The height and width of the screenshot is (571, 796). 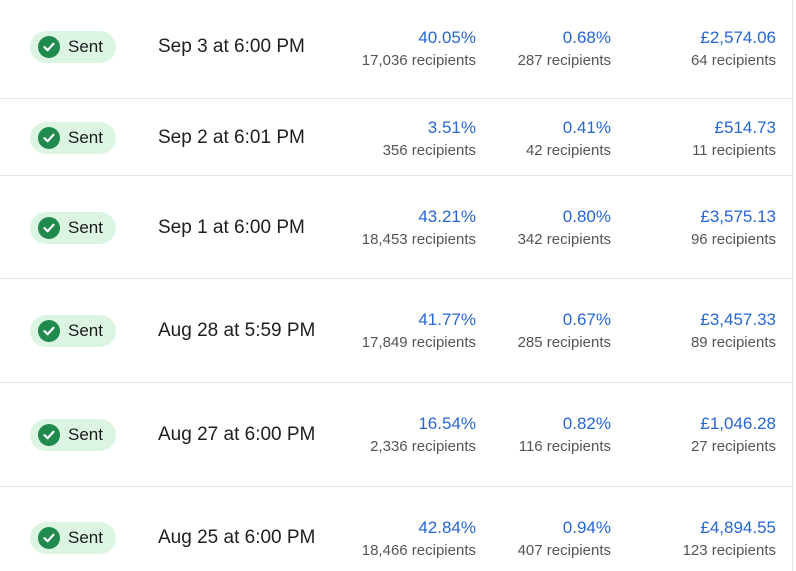 What do you see at coordinates (429, 139) in the screenshot?
I see `open-rate-cell: 3.51% 356 recipients` at bounding box center [429, 139].